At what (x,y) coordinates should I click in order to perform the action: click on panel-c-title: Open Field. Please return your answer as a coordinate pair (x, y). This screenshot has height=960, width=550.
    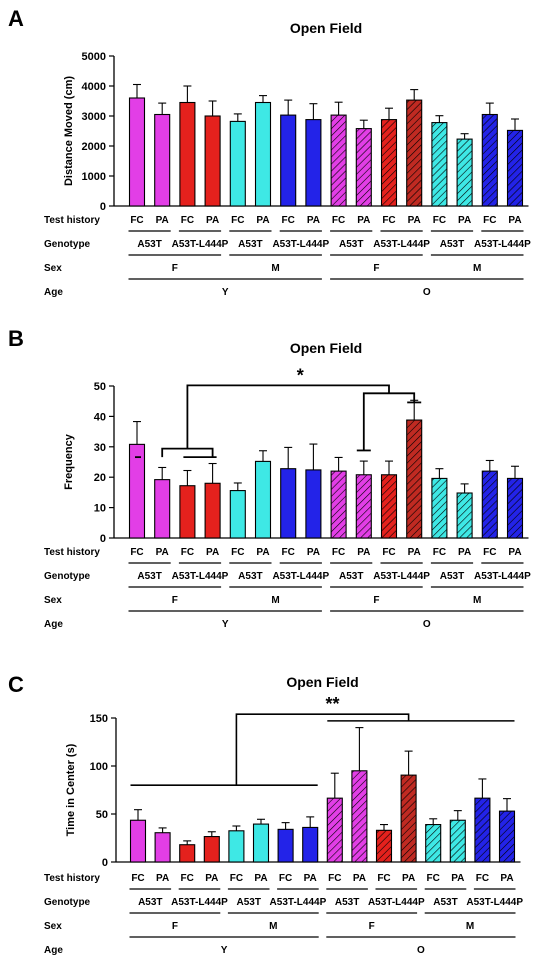
    Looking at the image, I should click on (322, 682).